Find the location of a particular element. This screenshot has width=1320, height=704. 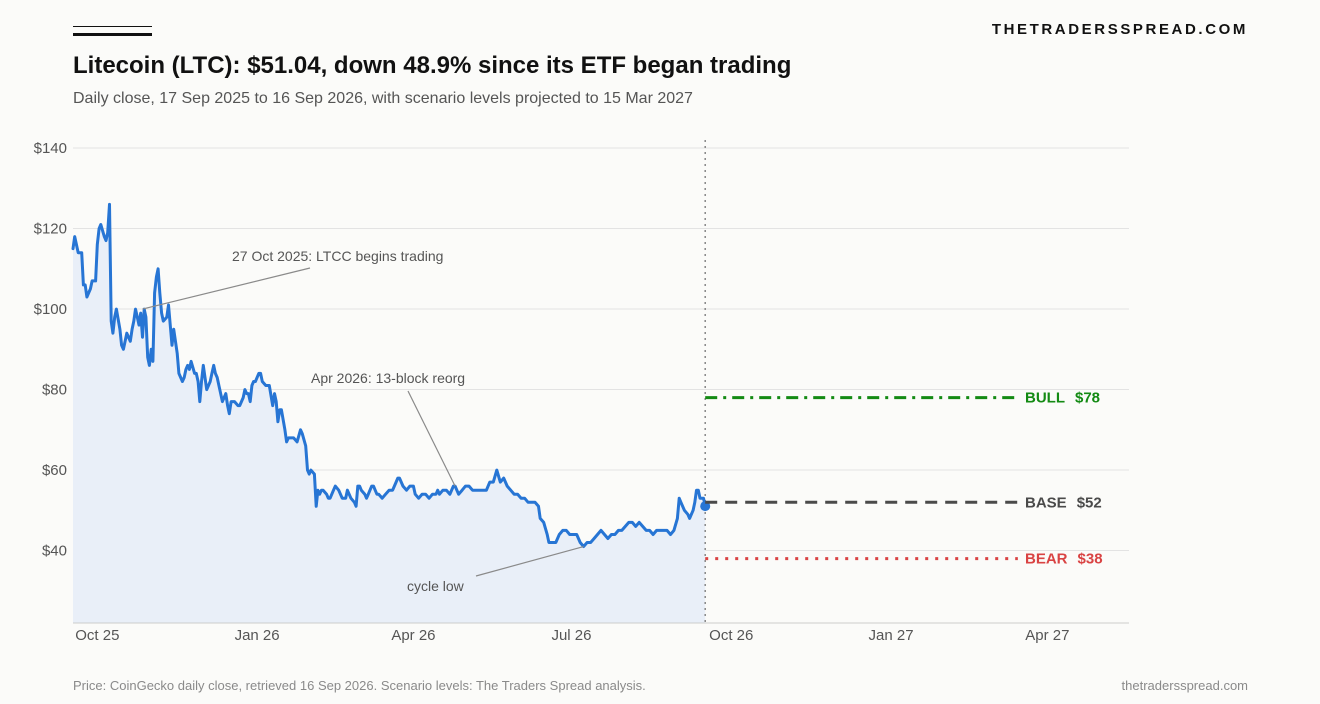

scenario-name: BULL is located at coordinates (1045, 398).